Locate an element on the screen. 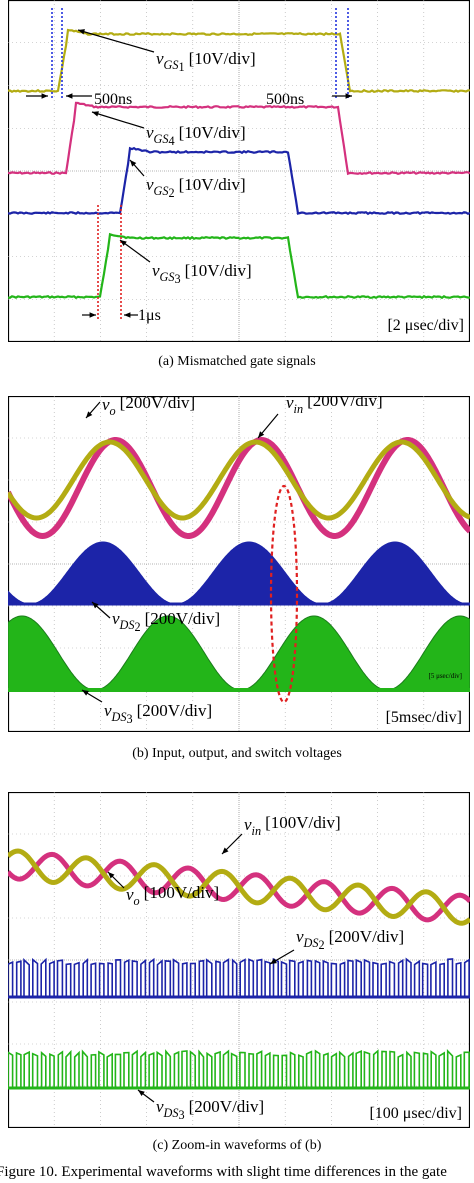 The width and height of the screenshot is (474, 1183). trace-vgs3 is located at coordinates (239, 266).